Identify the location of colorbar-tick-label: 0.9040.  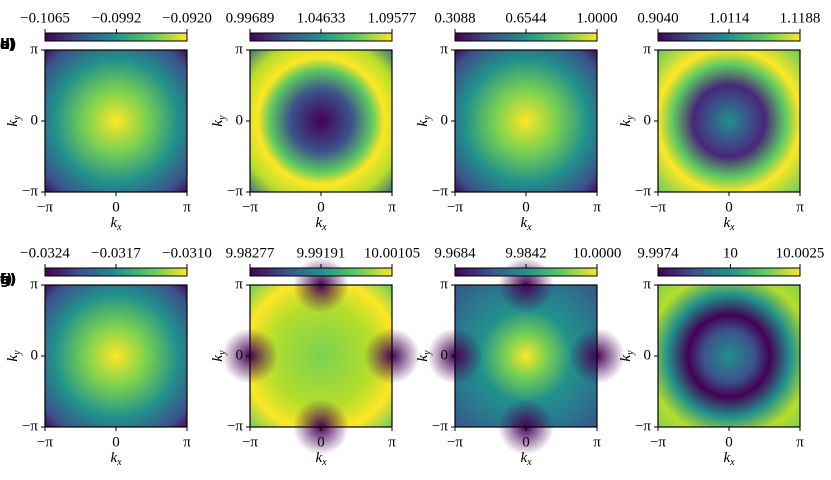
(657, 18).